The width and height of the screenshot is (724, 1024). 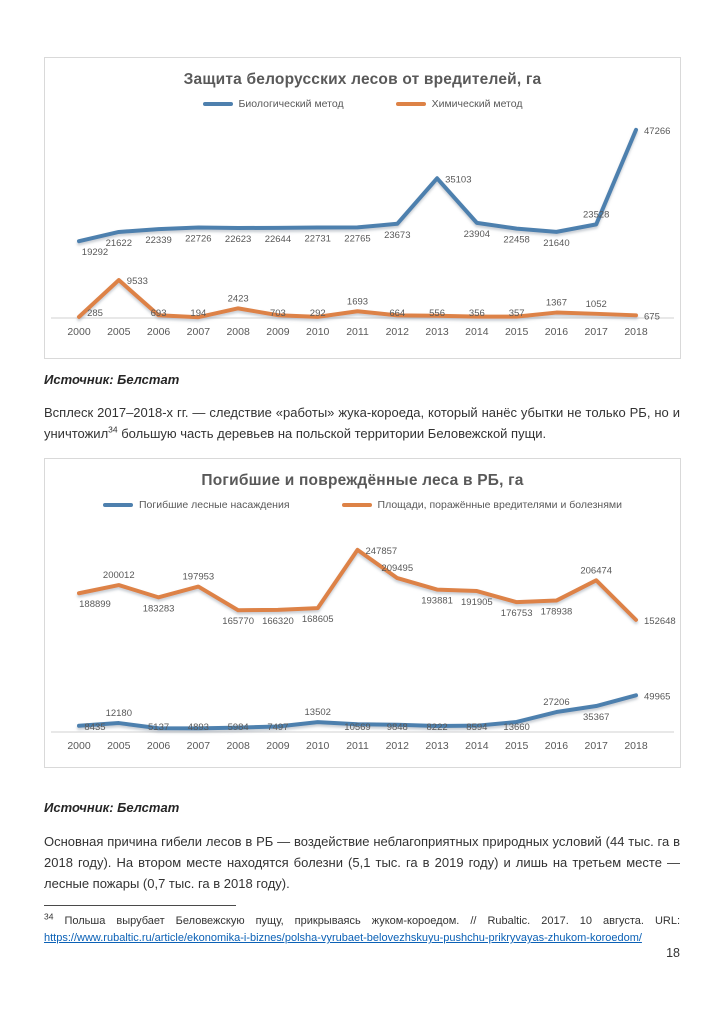 I want to click on data-label: 193881, so click(x=437, y=601).